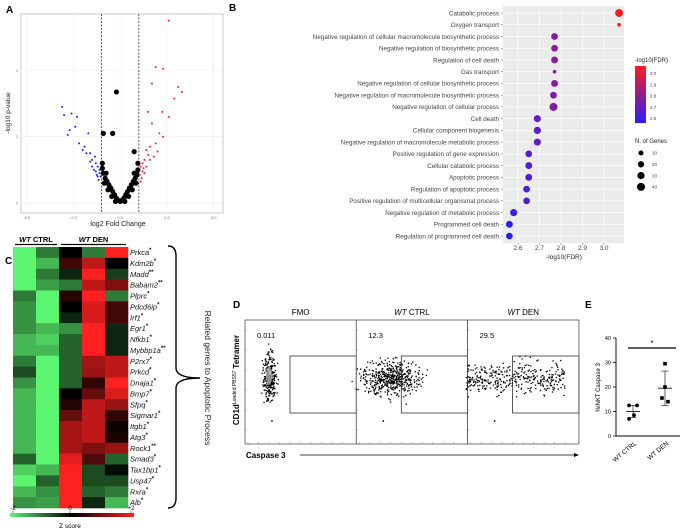 The width and height of the screenshot is (685, 530). What do you see at coordinates (641, 164) in the screenshot?
I see `size-legend-dot` at bounding box center [641, 164].